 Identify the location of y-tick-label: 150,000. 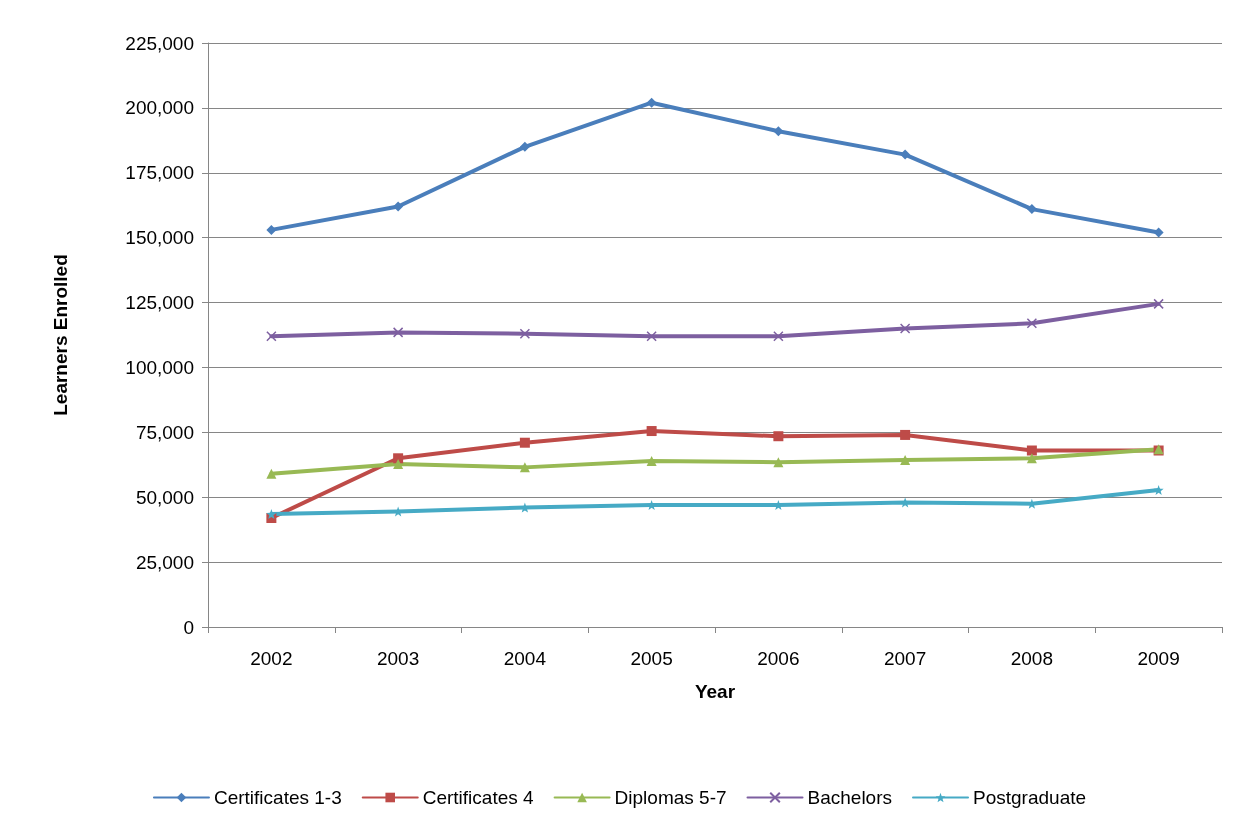
(159, 238).